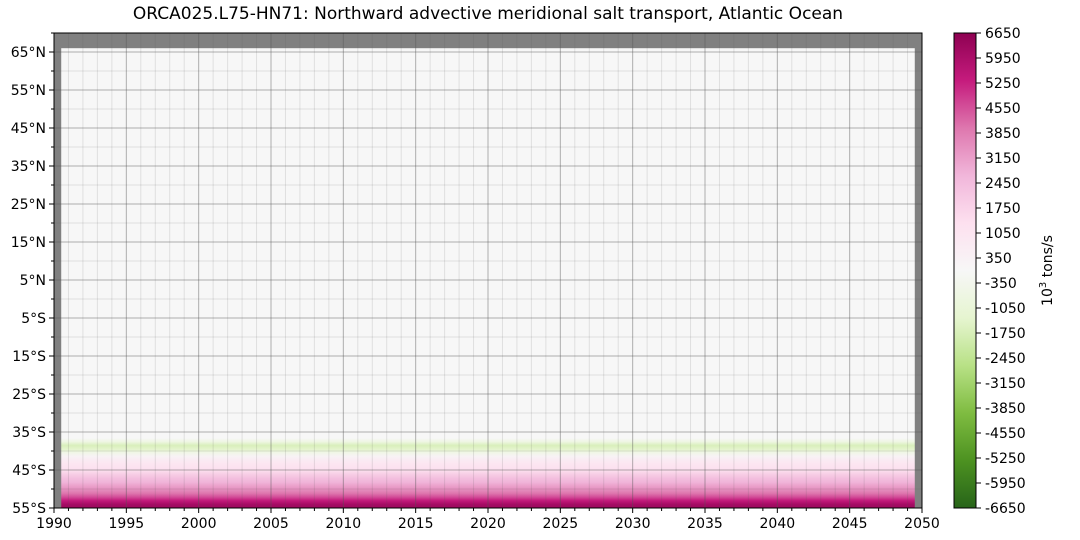 This screenshot has width=1080, height=540. What do you see at coordinates (850, 524) in the screenshot?
I see `x-tick-label: 2045` at bounding box center [850, 524].